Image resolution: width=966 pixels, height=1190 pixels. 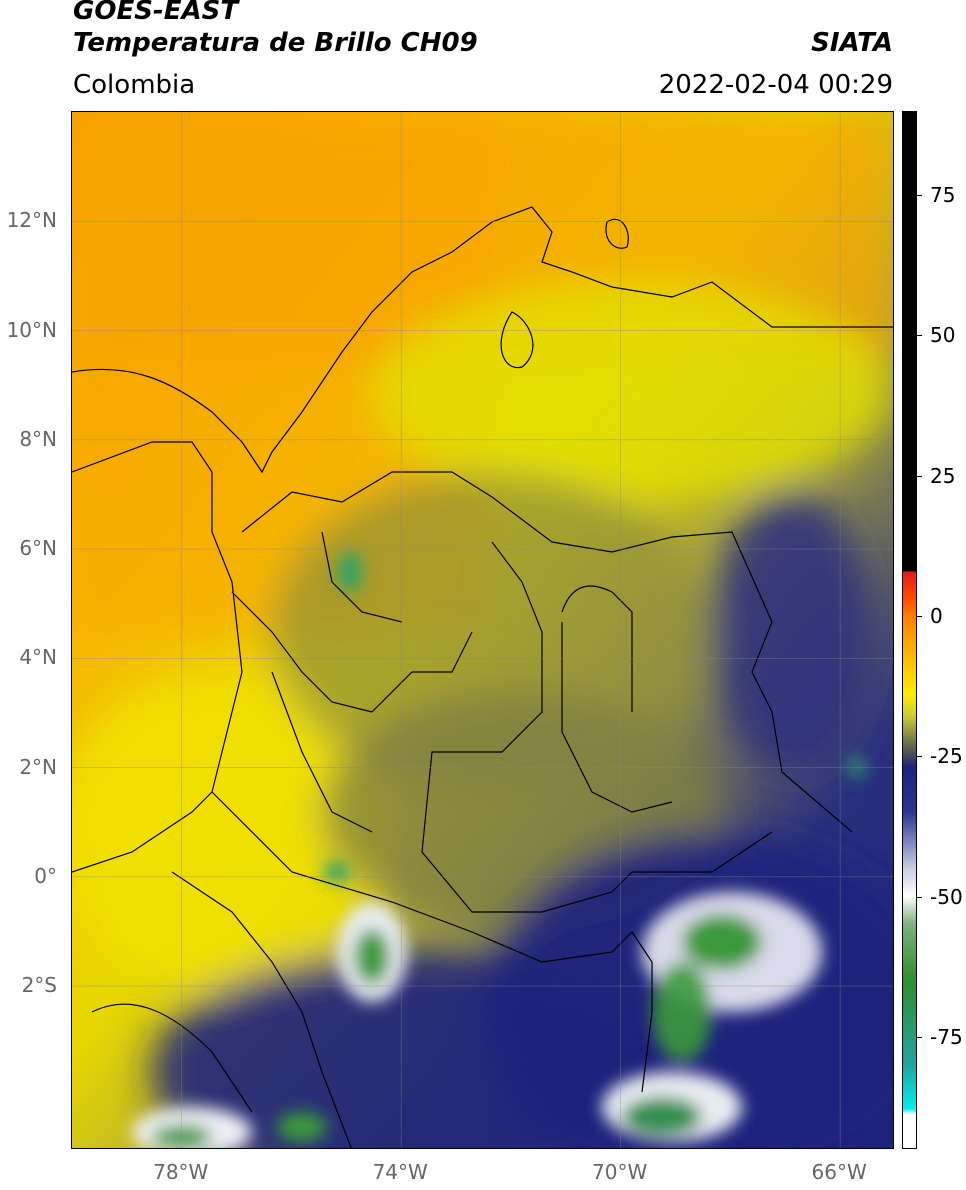 What do you see at coordinates (181, 1172) in the screenshot?
I see `lon-tick-label: 78°W` at bounding box center [181, 1172].